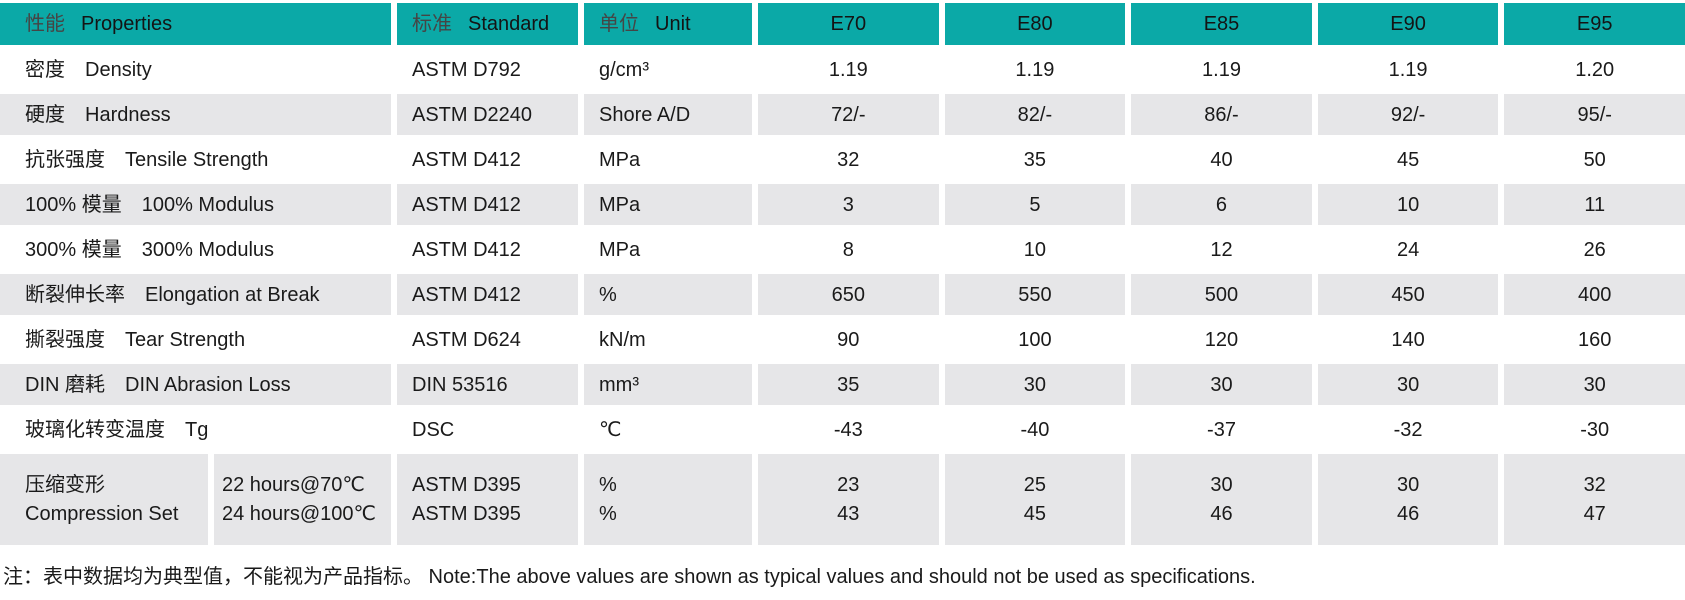 Image resolution: width=1685 pixels, height=600 pixels. I want to click on value-cell-text: -37, so click(1221, 429).